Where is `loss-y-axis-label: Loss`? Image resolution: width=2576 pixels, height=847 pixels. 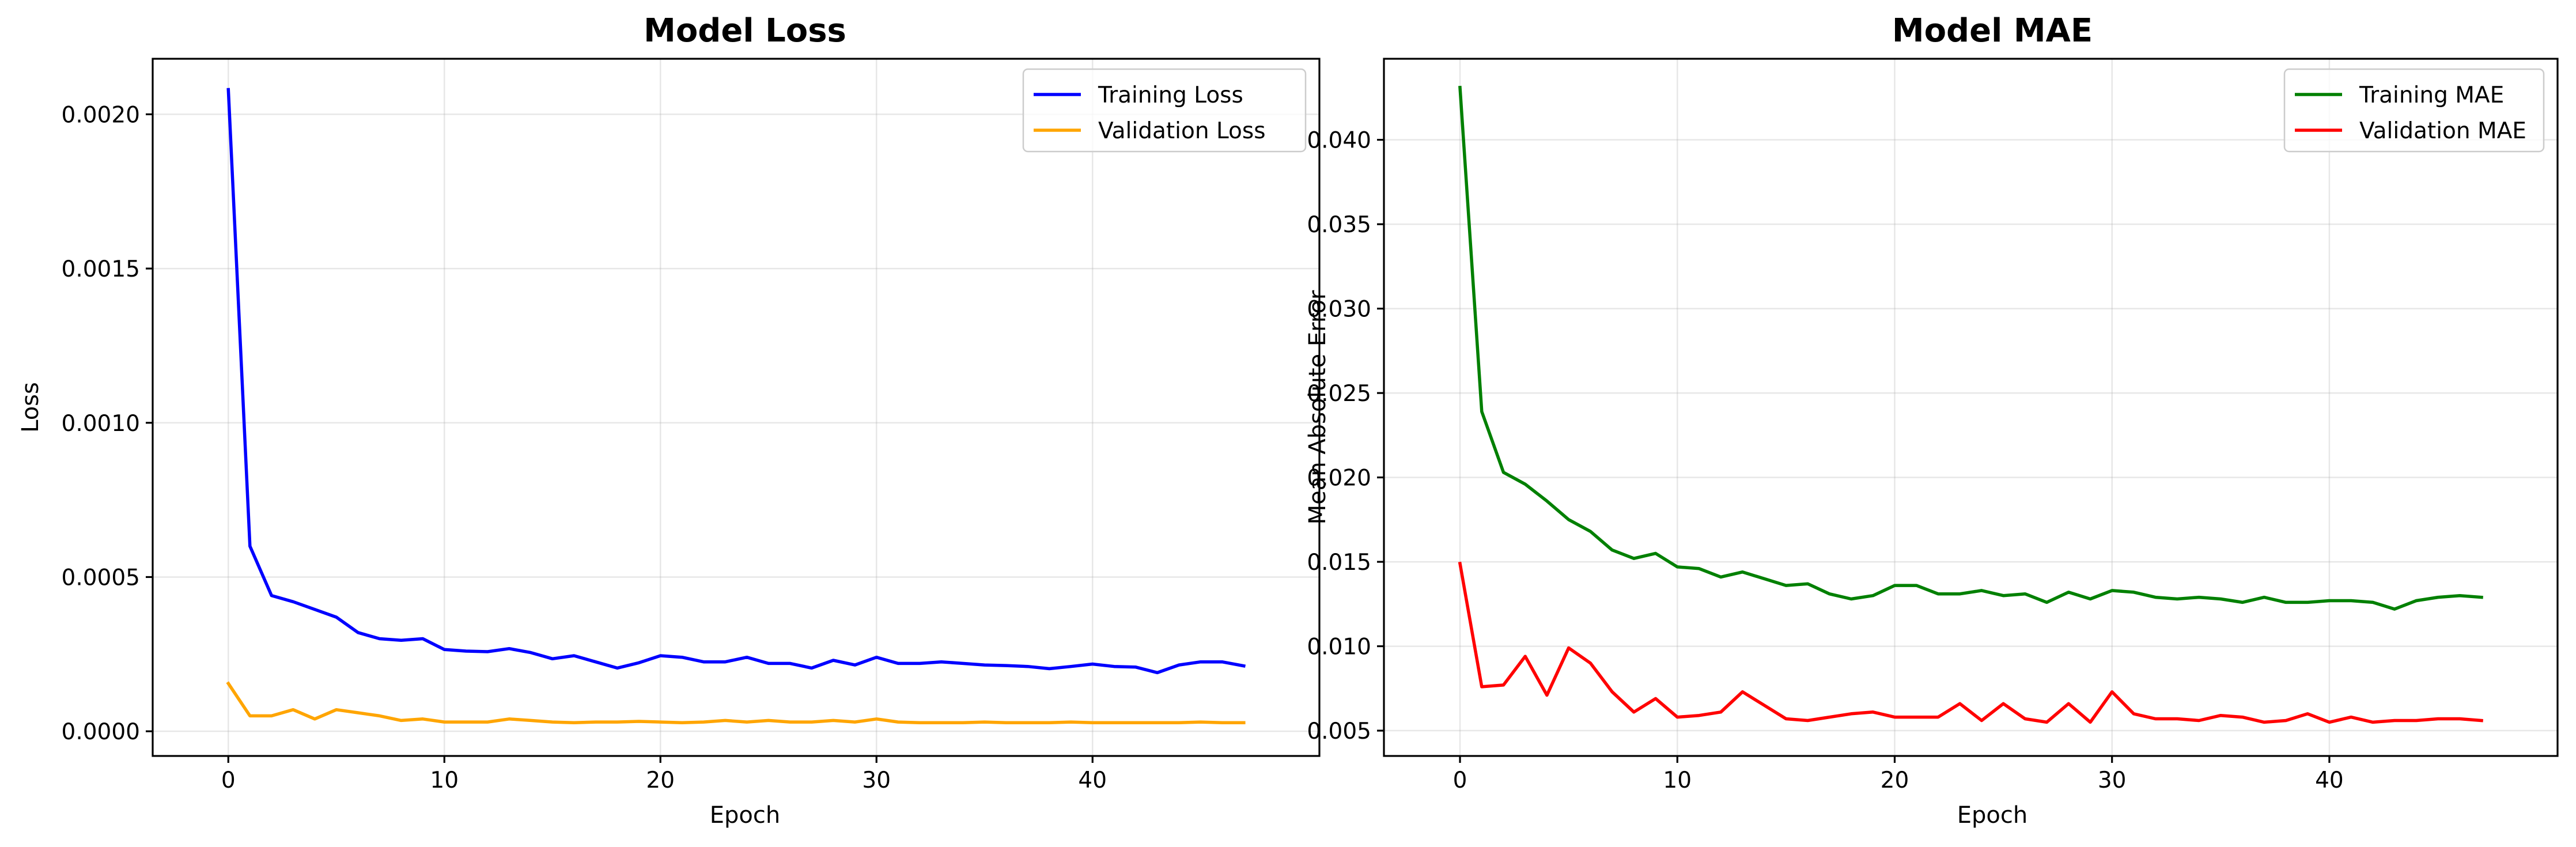 loss-y-axis-label: Loss is located at coordinates (30, 407).